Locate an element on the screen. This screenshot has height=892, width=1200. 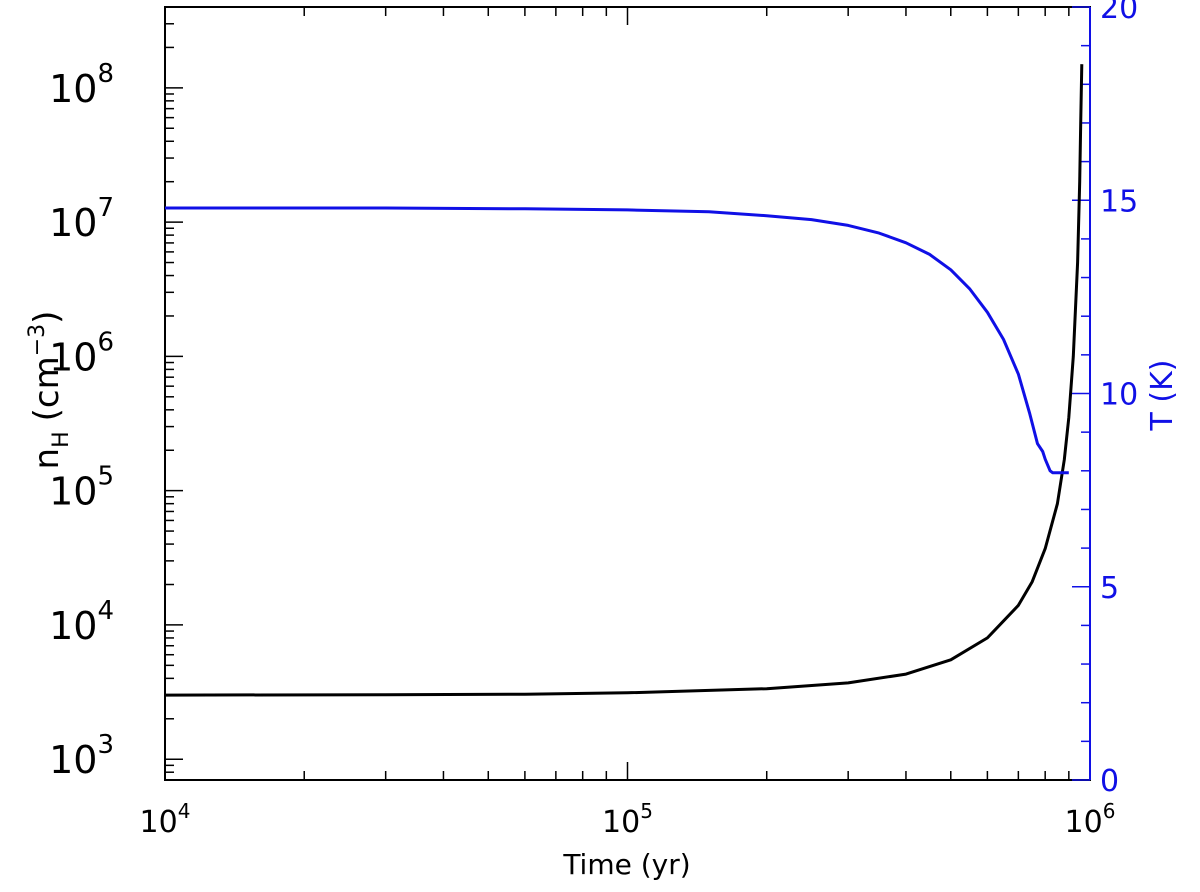
y-left-tick-label: 10⁵ is located at coordinates (81, 488).